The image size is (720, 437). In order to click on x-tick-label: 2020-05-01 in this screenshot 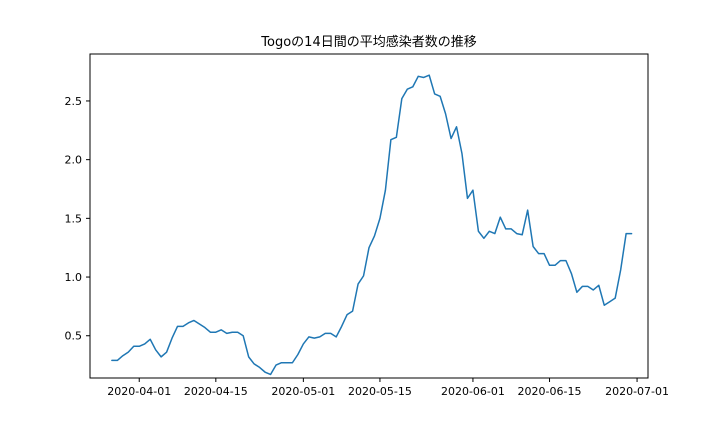, I will do `click(303, 391)`.